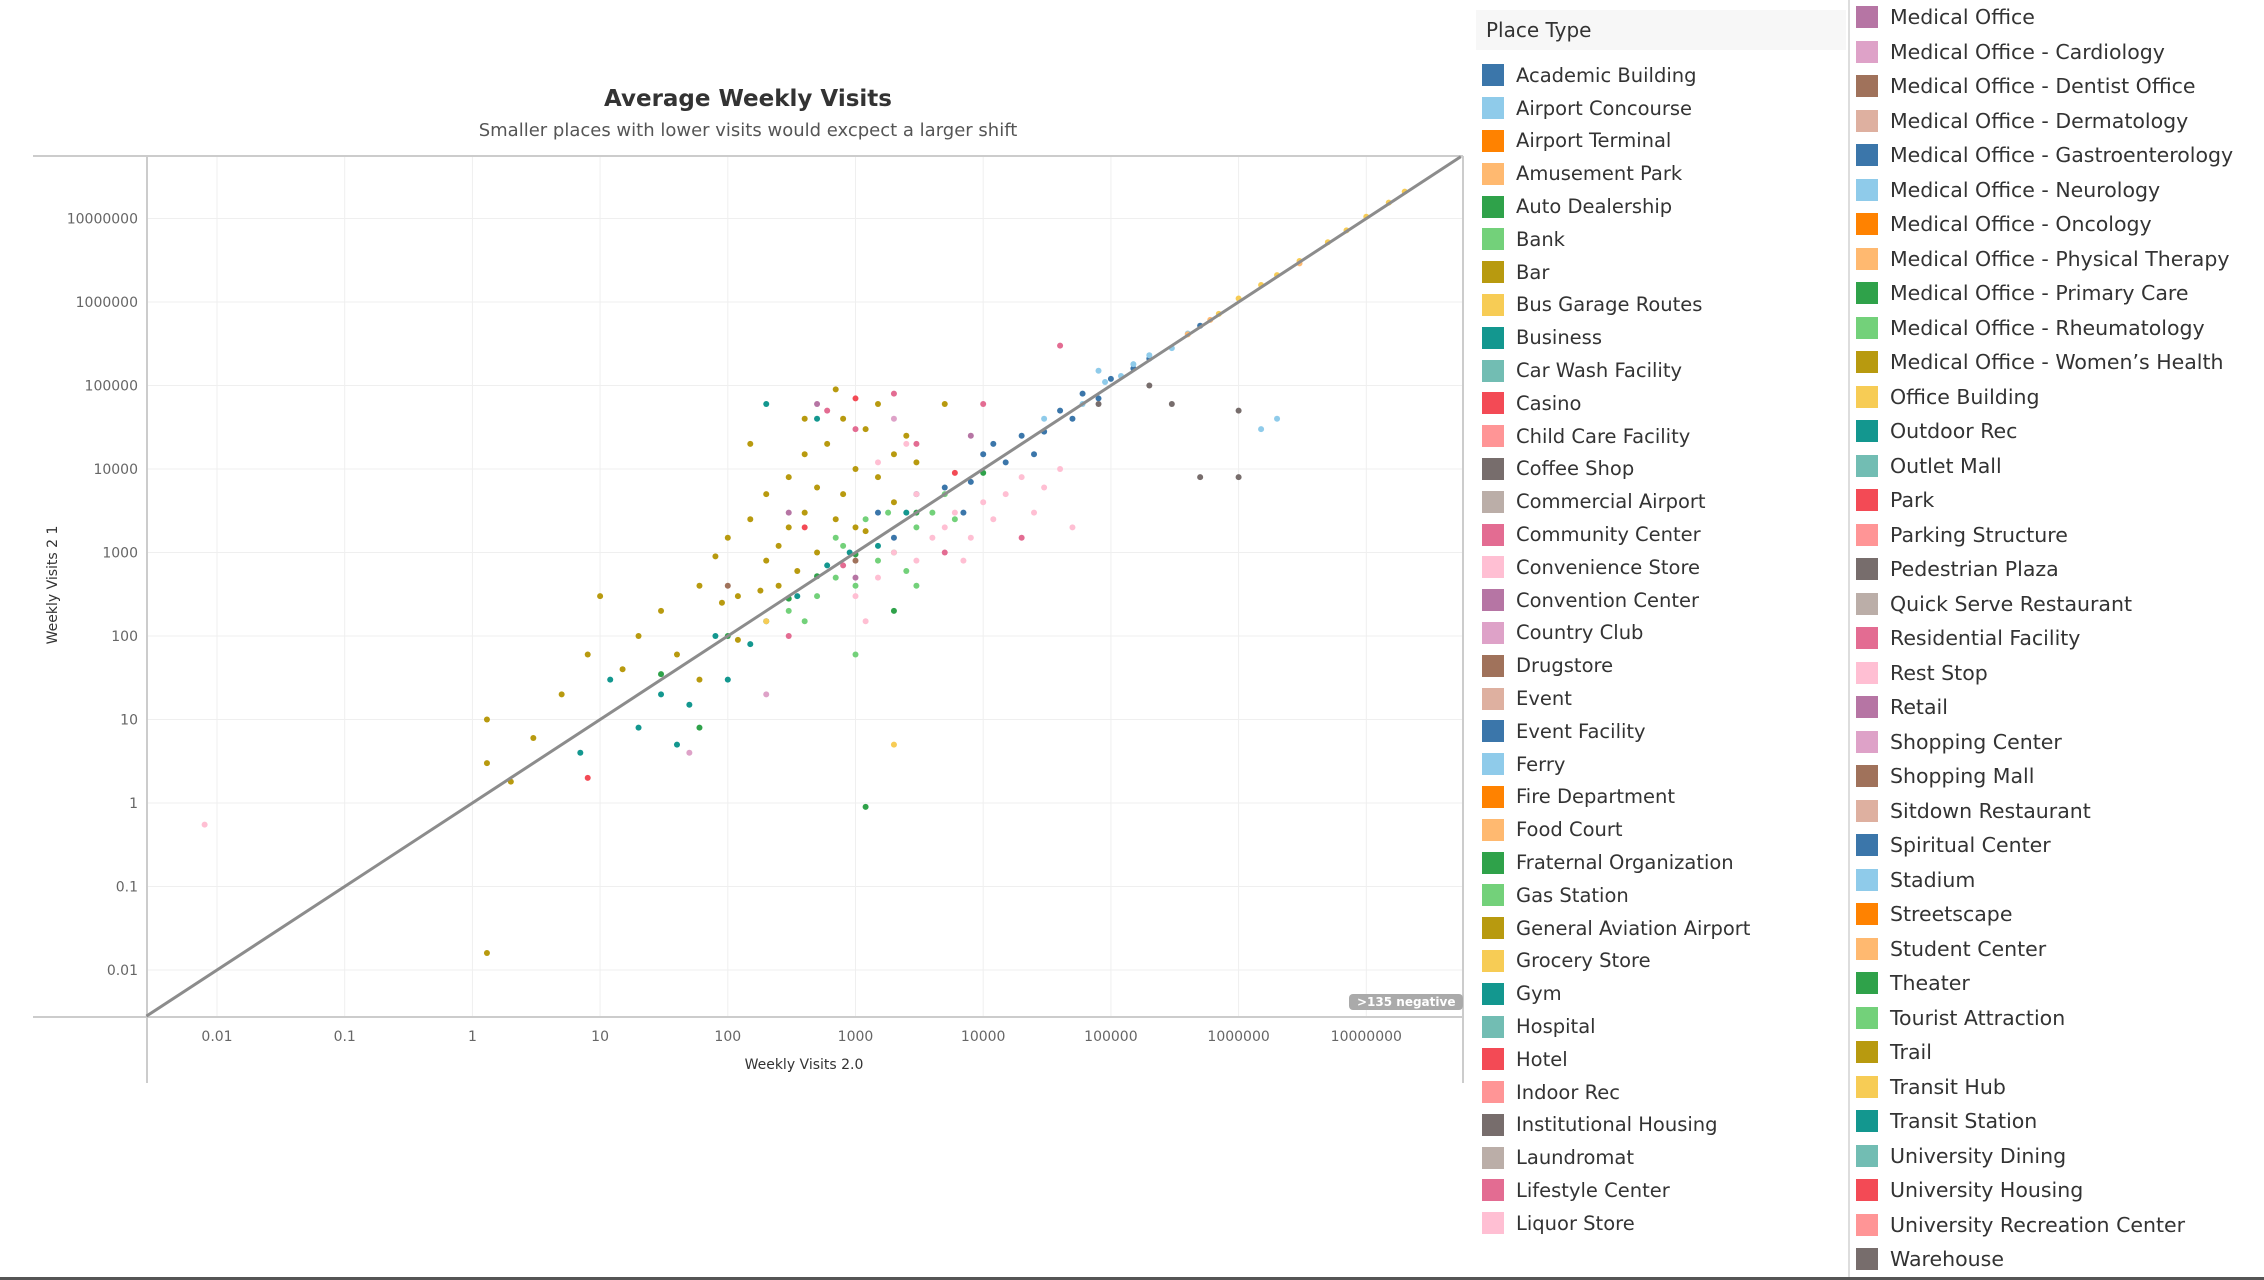 The image size is (2264, 1280). Describe the element at coordinates (2057, 1018) in the screenshot. I see `legend-item: Tourist Attraction` at that location.